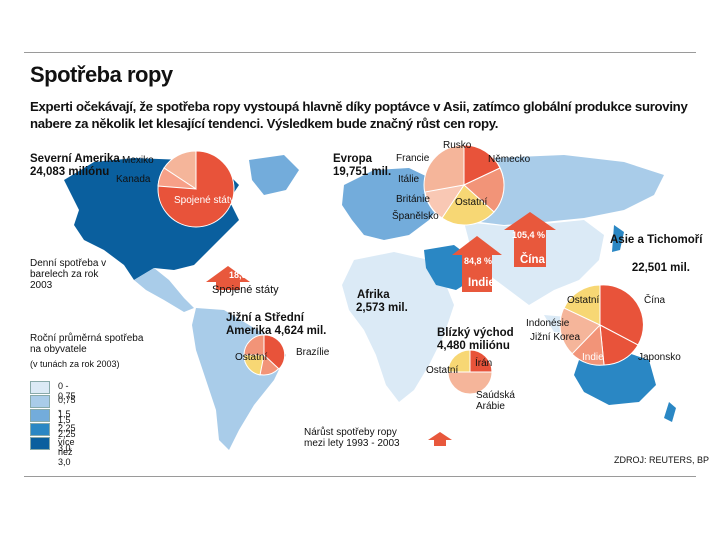 The image size is (720, 540). Describe the element at coordinates (313, 352) in the screenshot. I see `label-brazilie: Brazílie` at that location.